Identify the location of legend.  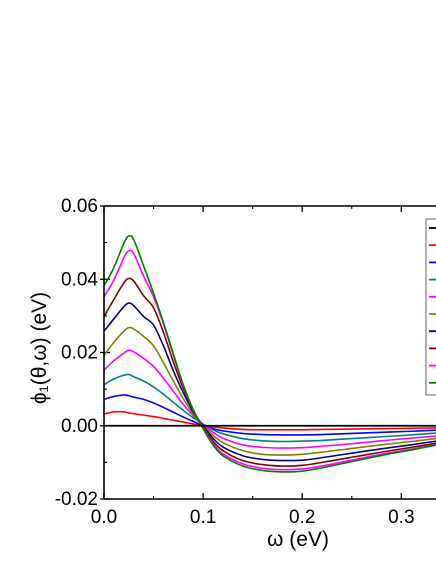
(430, 307).